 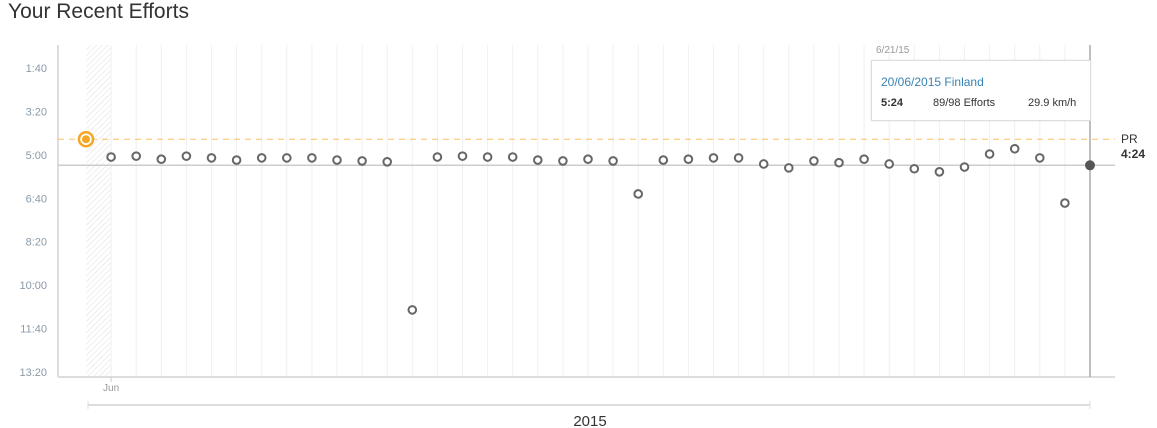 What do you see at coordinates (36, 112) in the screenshot?
I see `y-tick-label: 3:20` at bounding box center [36, 112].